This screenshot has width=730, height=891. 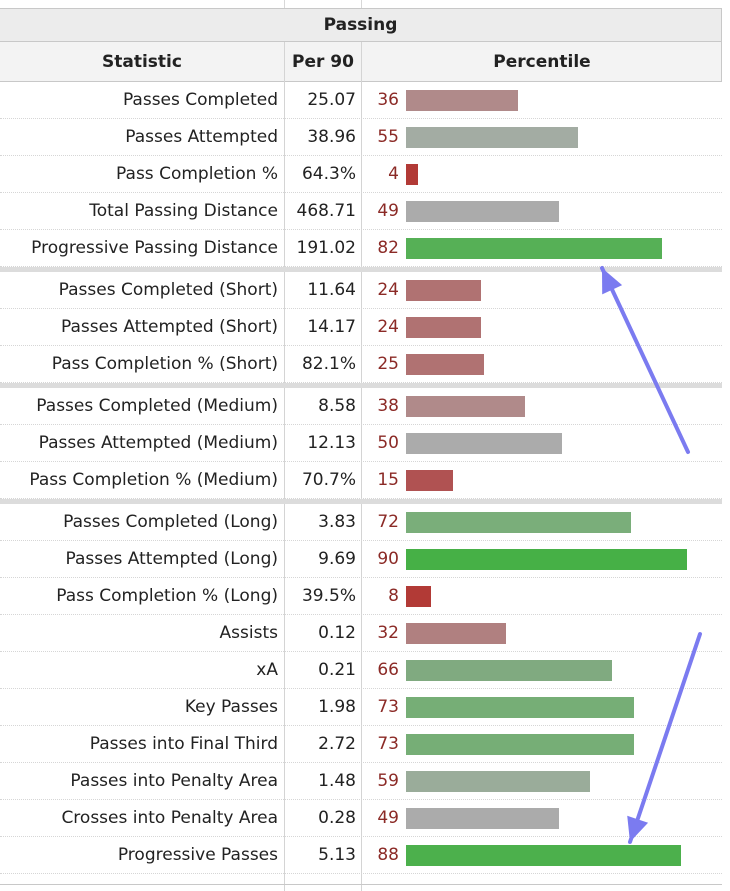 I want to click on stat-label: Passes into Penalty Area, so click(x=174, y=781).